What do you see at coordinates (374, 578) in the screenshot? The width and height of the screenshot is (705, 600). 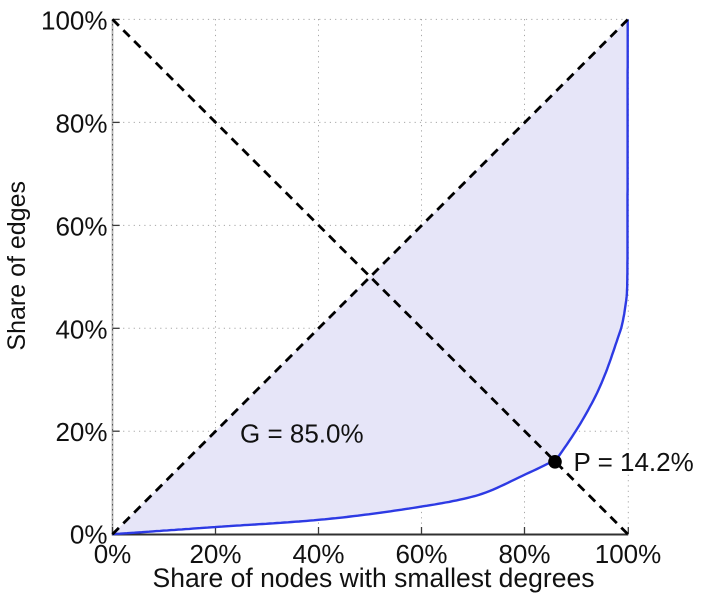 I see `svg-text:Share of nodes with smallest d: Share of nodes with smallest degrees` at bounding box center [374, 578].